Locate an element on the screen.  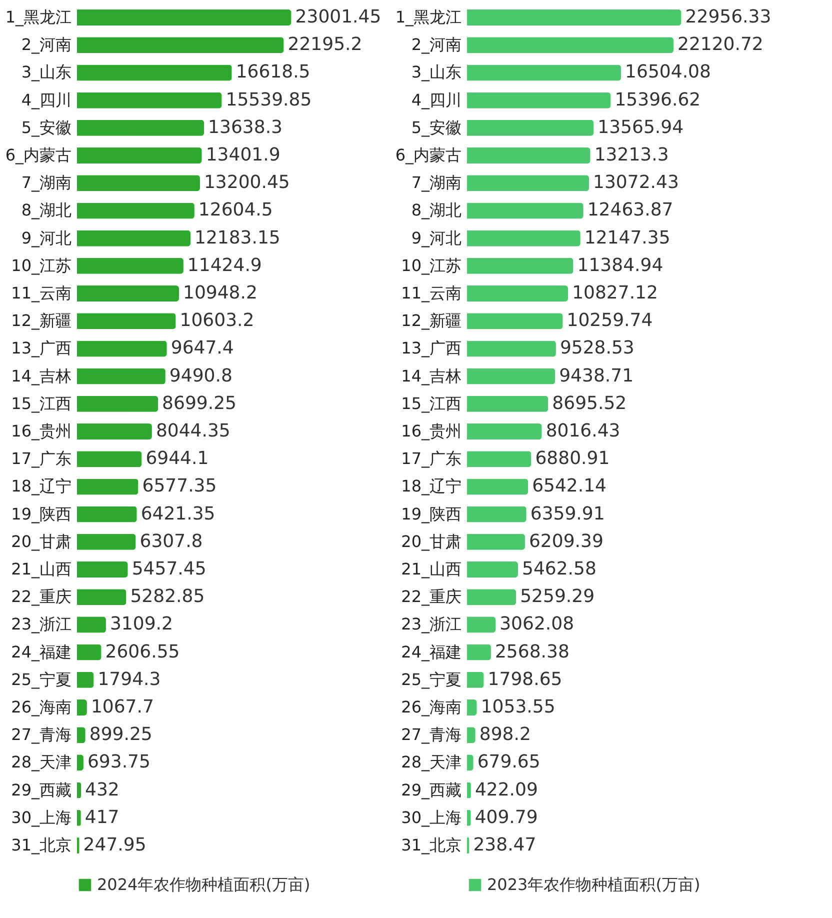
y-tick-label: 31_北京 is located at coordinates (41, 844).